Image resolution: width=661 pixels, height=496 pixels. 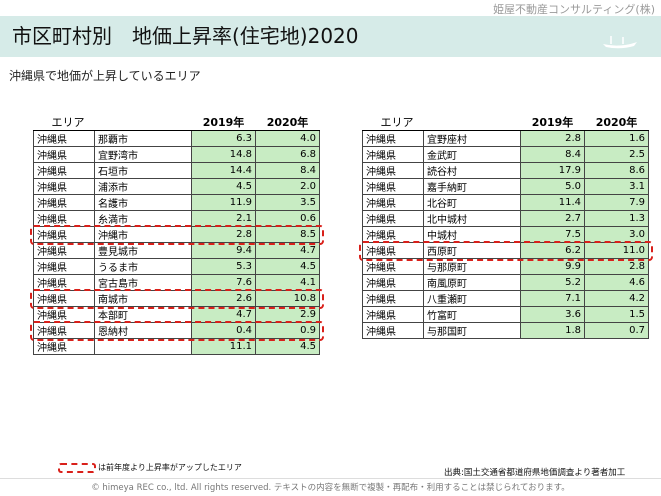 What do you see at coordinates (552, 298) in the screenshot?
I see `rate-2019-cell: 7.1` at bounding box center [552, 298].